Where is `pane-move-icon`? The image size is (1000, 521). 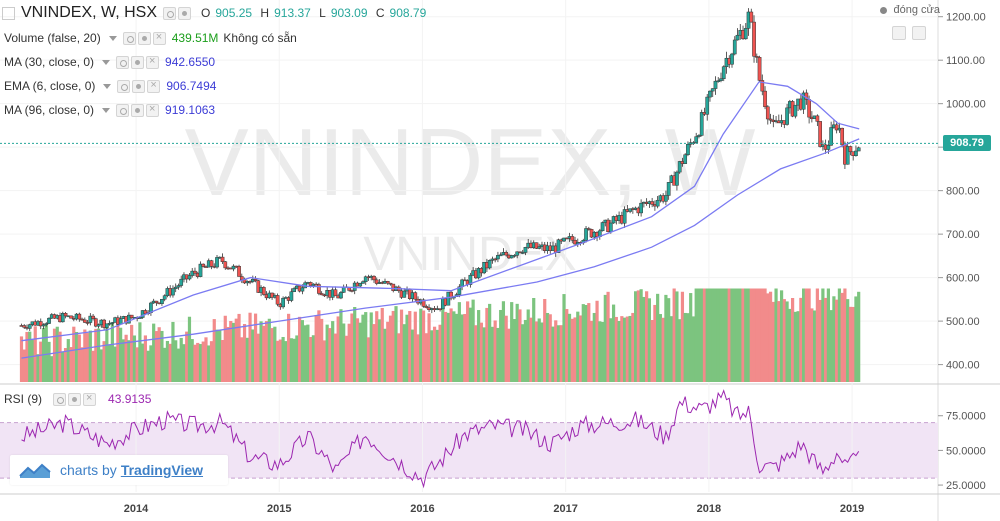
pane-move-icon is located at coordinates (899, 33).